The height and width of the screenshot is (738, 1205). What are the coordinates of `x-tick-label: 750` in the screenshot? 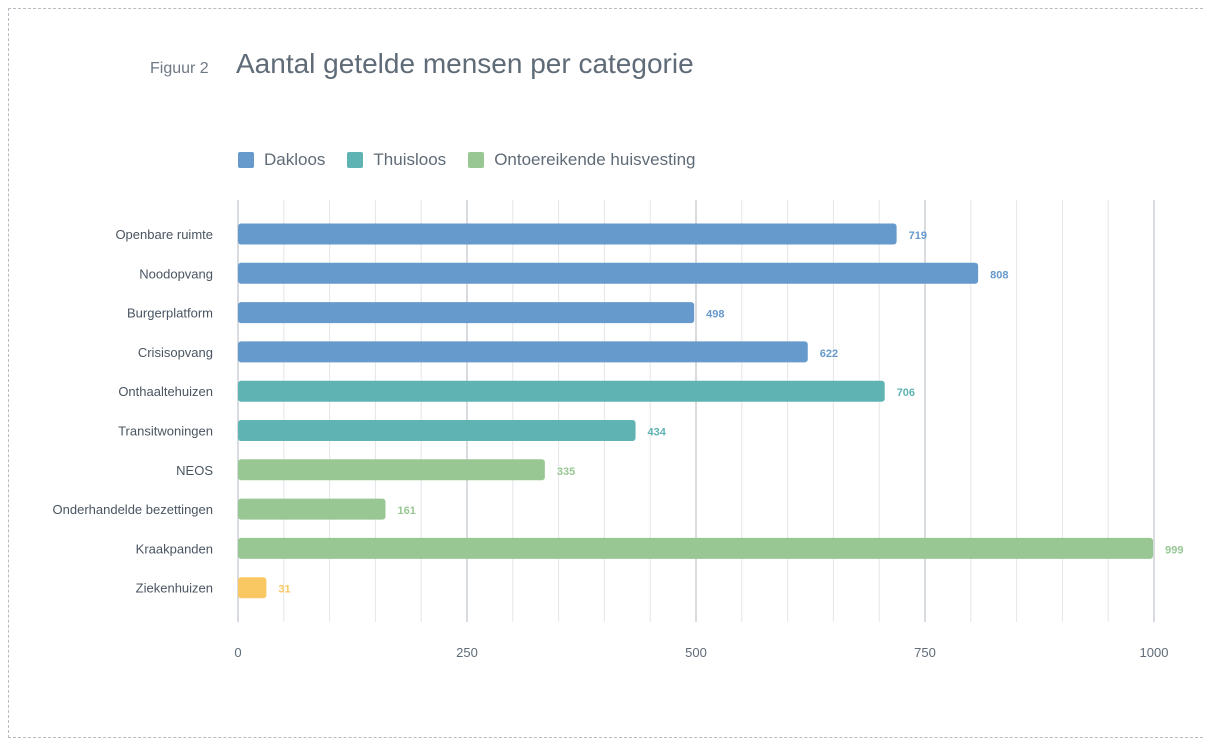 It's located at (925, 652).